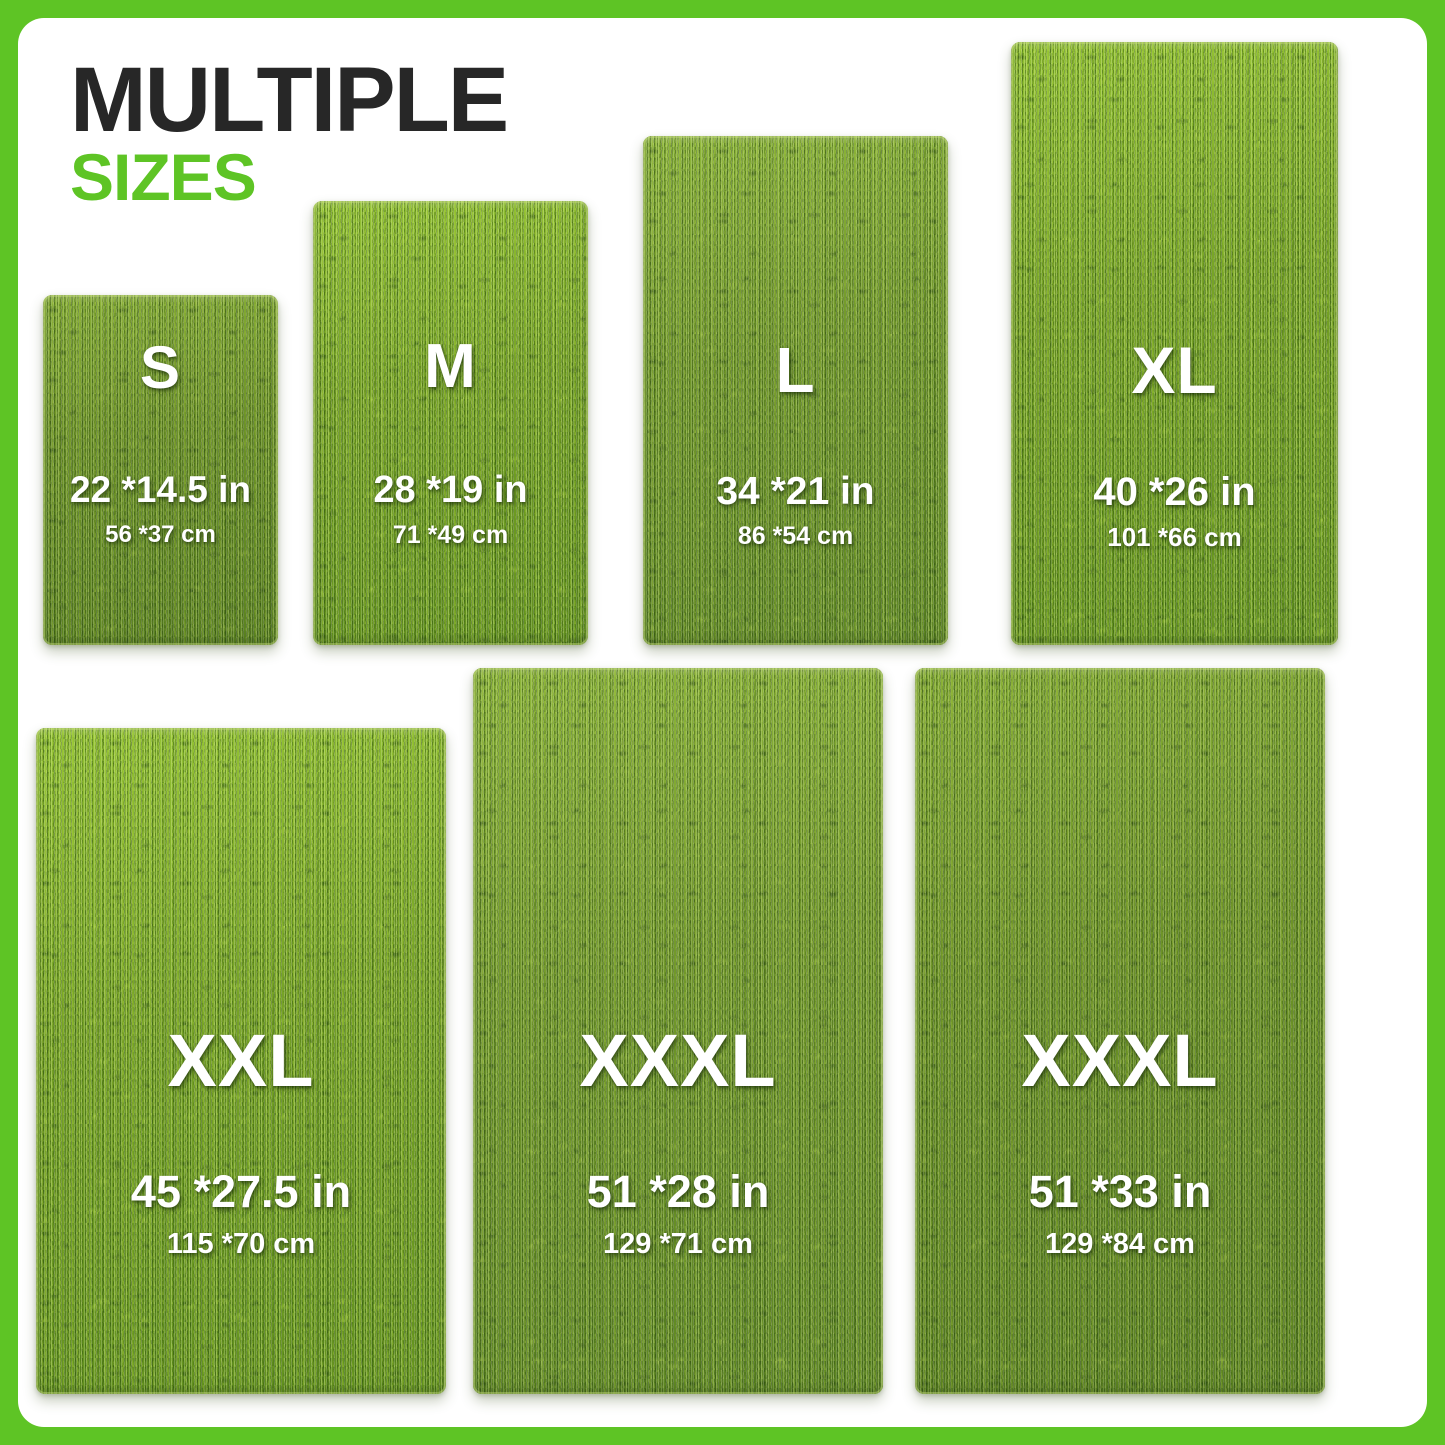  I want to click on mat-card-m: M 28 *19 in 71 *49 cm, so click(450, 423).